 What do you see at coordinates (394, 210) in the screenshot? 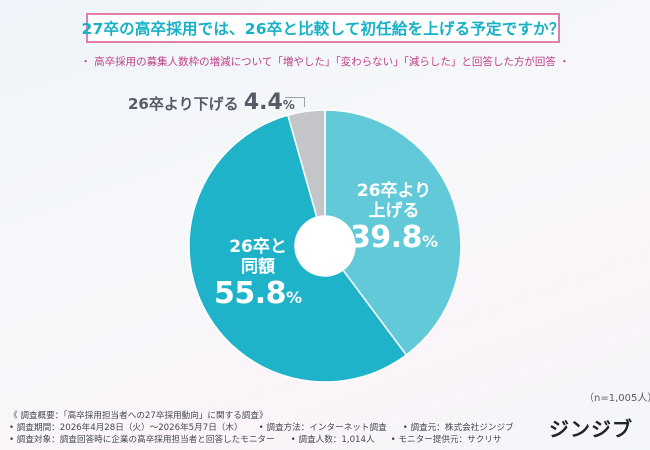
I see `label-up-line2: 上げる` at bounding box center [394, 210].